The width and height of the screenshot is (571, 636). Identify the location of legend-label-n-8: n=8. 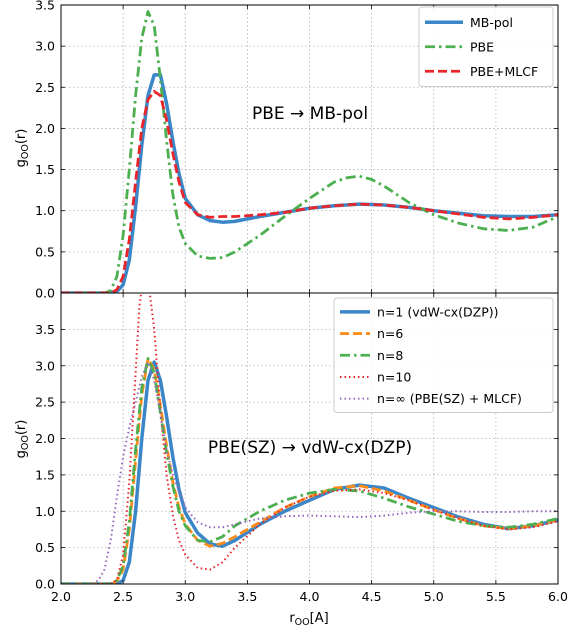
(390, 355).